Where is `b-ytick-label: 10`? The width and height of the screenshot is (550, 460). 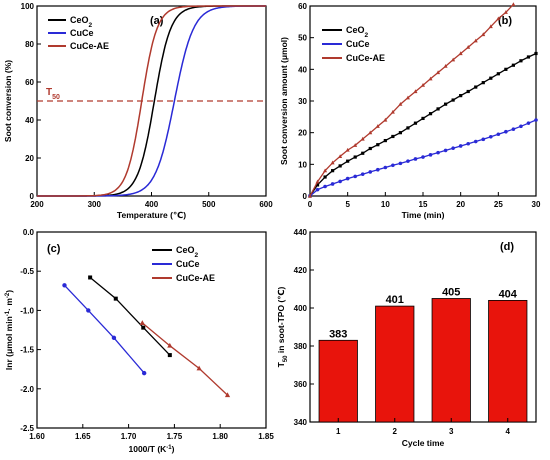 b-ytick-label: 10 is located at coordinates (302, 164).